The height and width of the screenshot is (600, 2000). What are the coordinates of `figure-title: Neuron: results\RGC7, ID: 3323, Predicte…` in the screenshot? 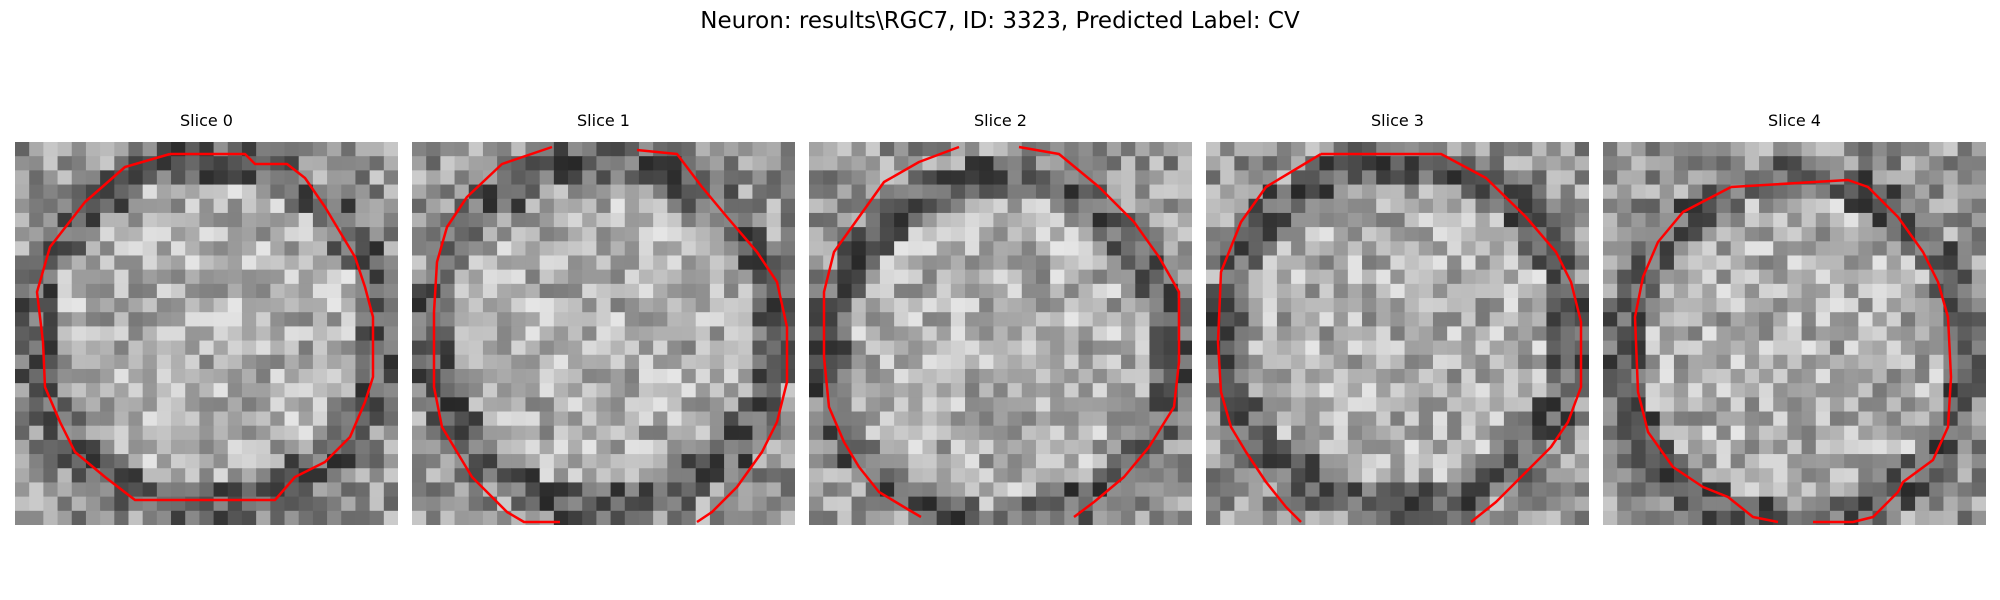 It's located at (1000, 21).